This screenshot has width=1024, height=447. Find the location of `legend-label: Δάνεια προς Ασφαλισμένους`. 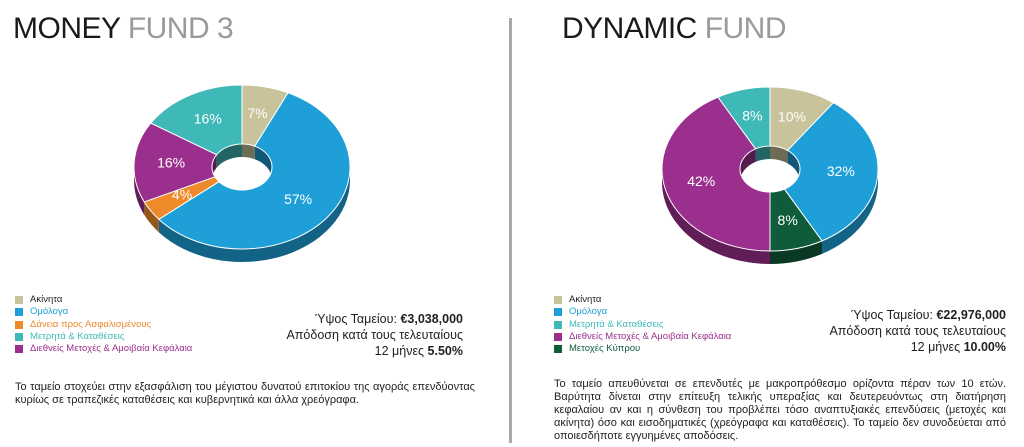

legend-label: Δάνεια προς Ασφαλισμένους is located at coordinates (91, 324).